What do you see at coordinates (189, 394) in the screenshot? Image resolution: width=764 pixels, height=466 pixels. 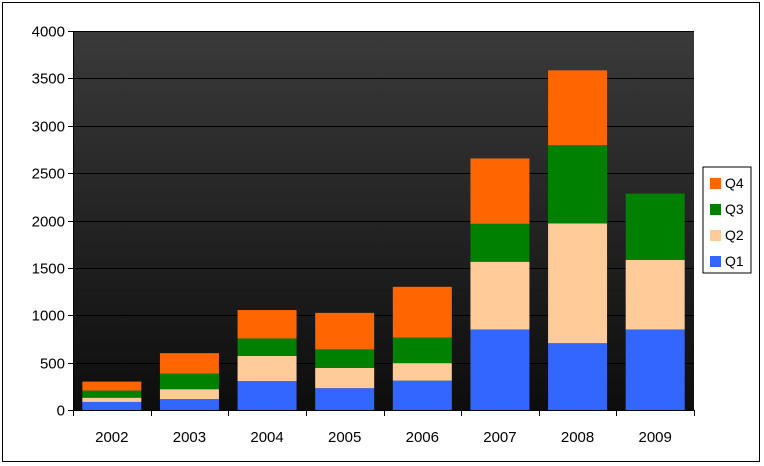 I see `bar-q2-2003` at bounding box center [189, 394].